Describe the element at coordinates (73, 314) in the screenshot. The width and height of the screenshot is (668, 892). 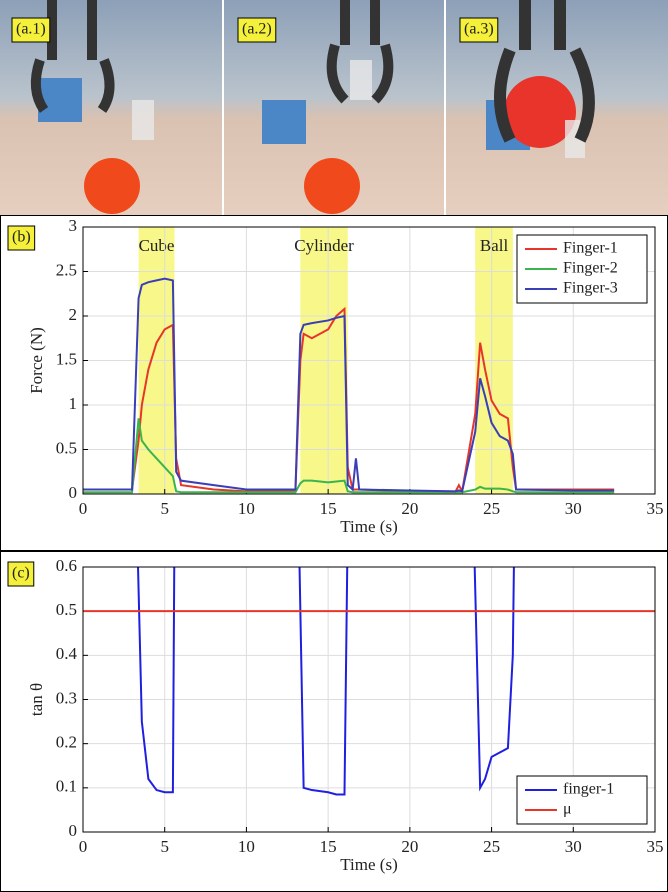
I see `y-tick-label: 2` at that location.